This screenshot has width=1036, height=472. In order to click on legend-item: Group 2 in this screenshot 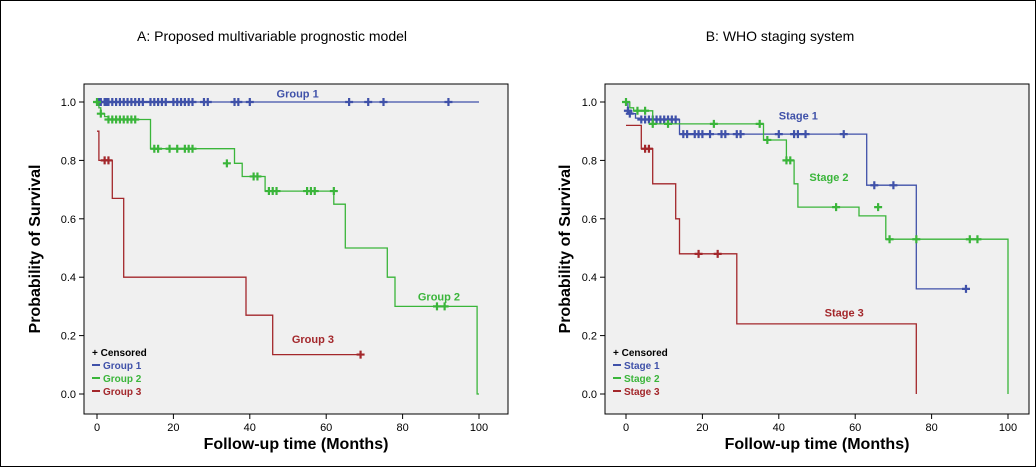, I will do `click(122, 379)`.